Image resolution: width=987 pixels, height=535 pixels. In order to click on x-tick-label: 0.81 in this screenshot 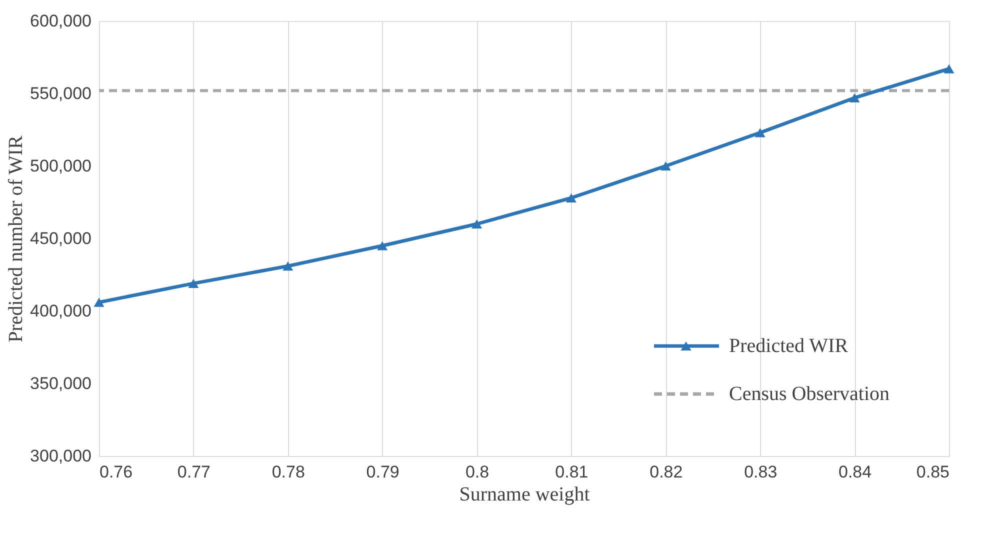, I will do `click(571, 472)`.